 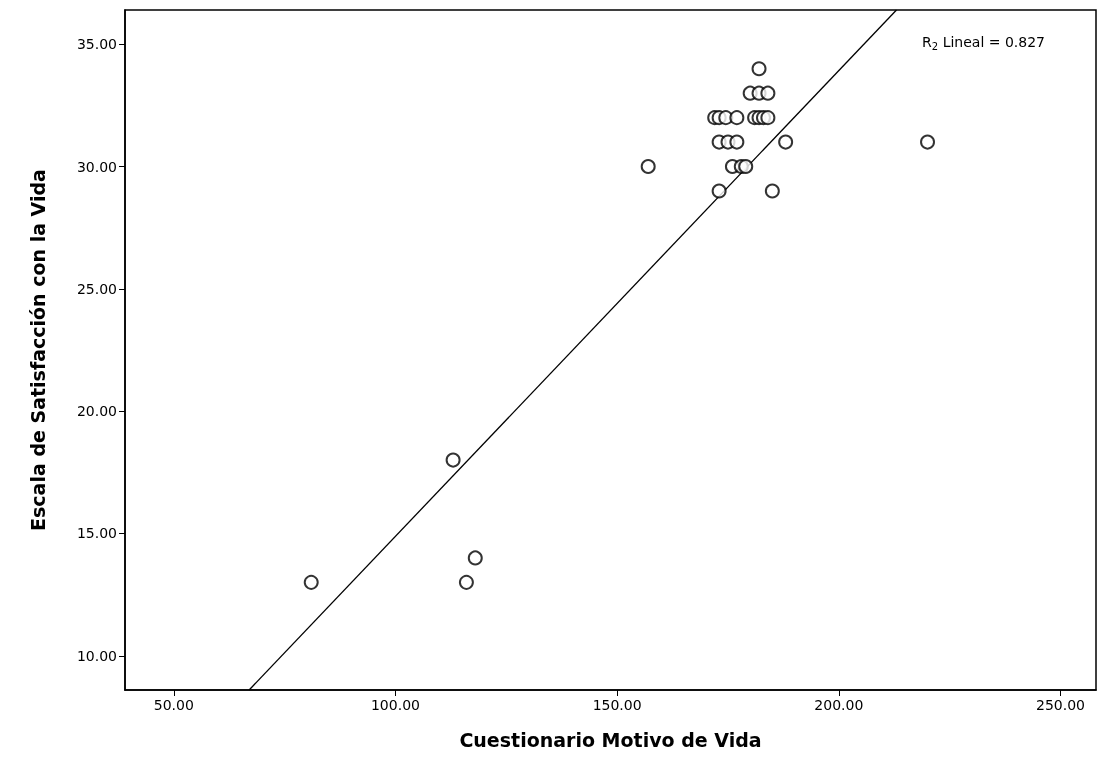 I want to click on x-axis-title: Cuestionario Motivo de Vida, so click(x=610, y=739).